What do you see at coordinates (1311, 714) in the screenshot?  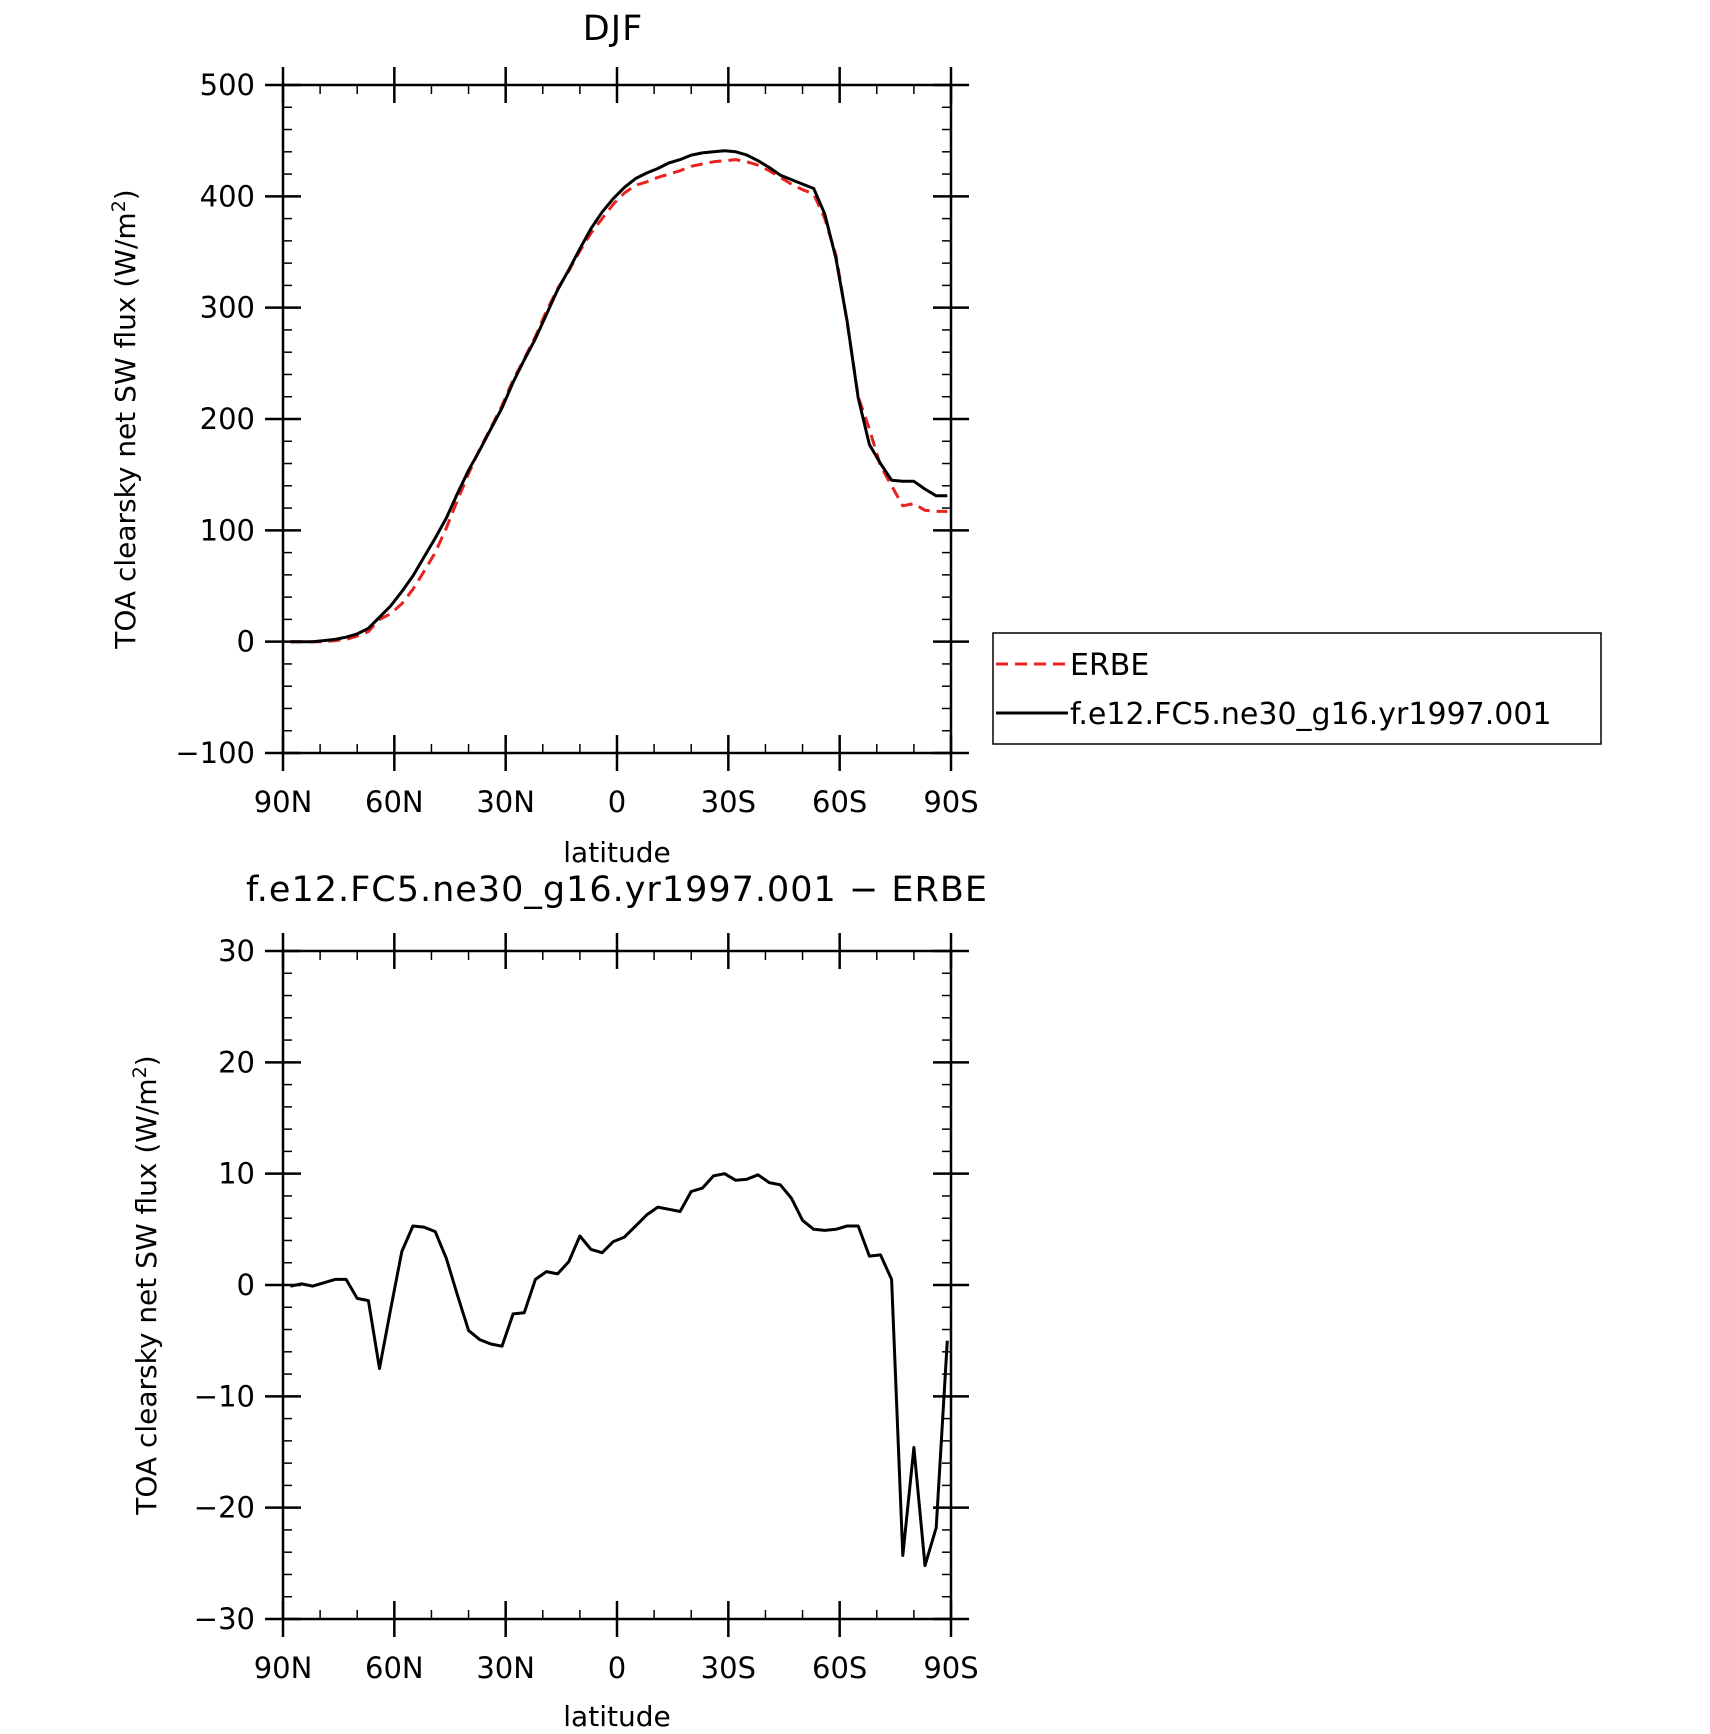 I see `legend-label-model: f.e12.FC5.ne30_g16.yr1997.001` at bounding box center [1311, 714].